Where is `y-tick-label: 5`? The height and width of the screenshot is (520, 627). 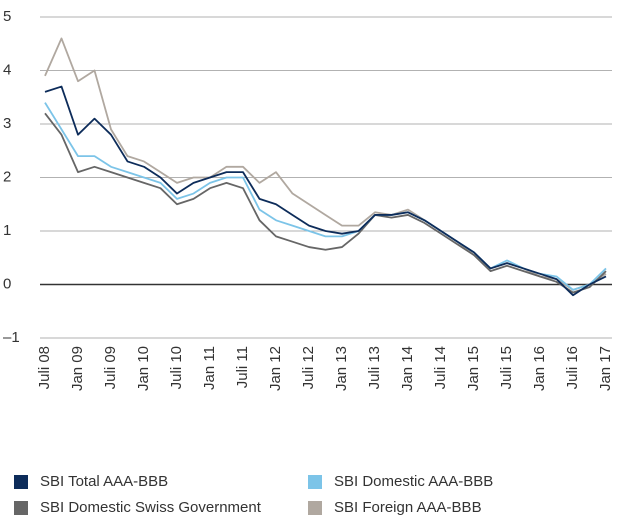 y-tick-label: 5 is located at coordinates (7, 16).